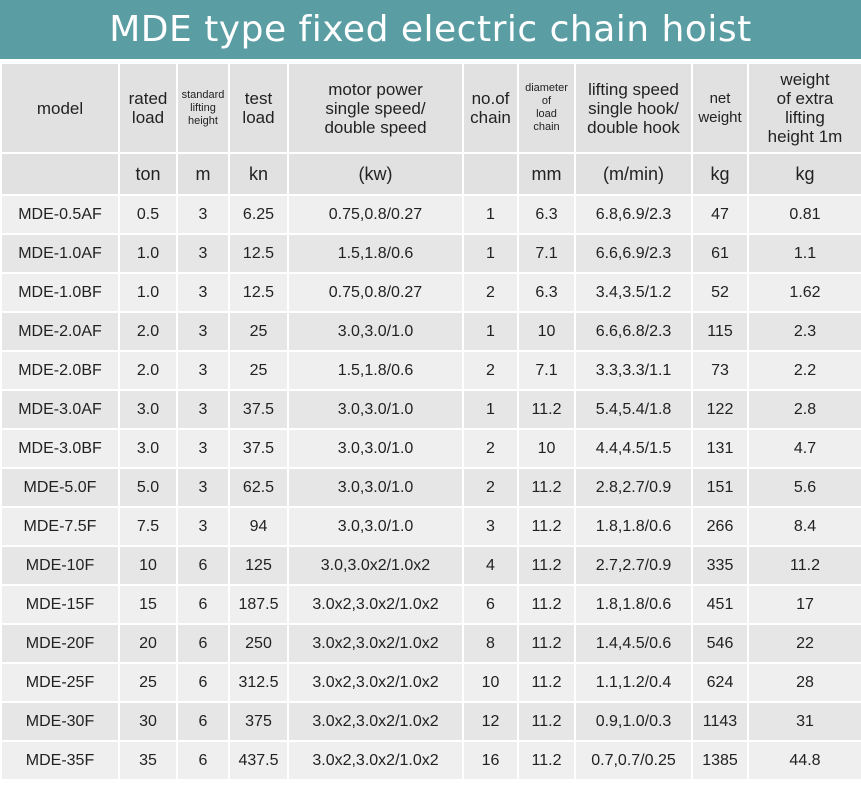 The image size is (861, 812). Describe the element at coordinates (546, 101) in the screenshot. I see `header-line: of` at that location.